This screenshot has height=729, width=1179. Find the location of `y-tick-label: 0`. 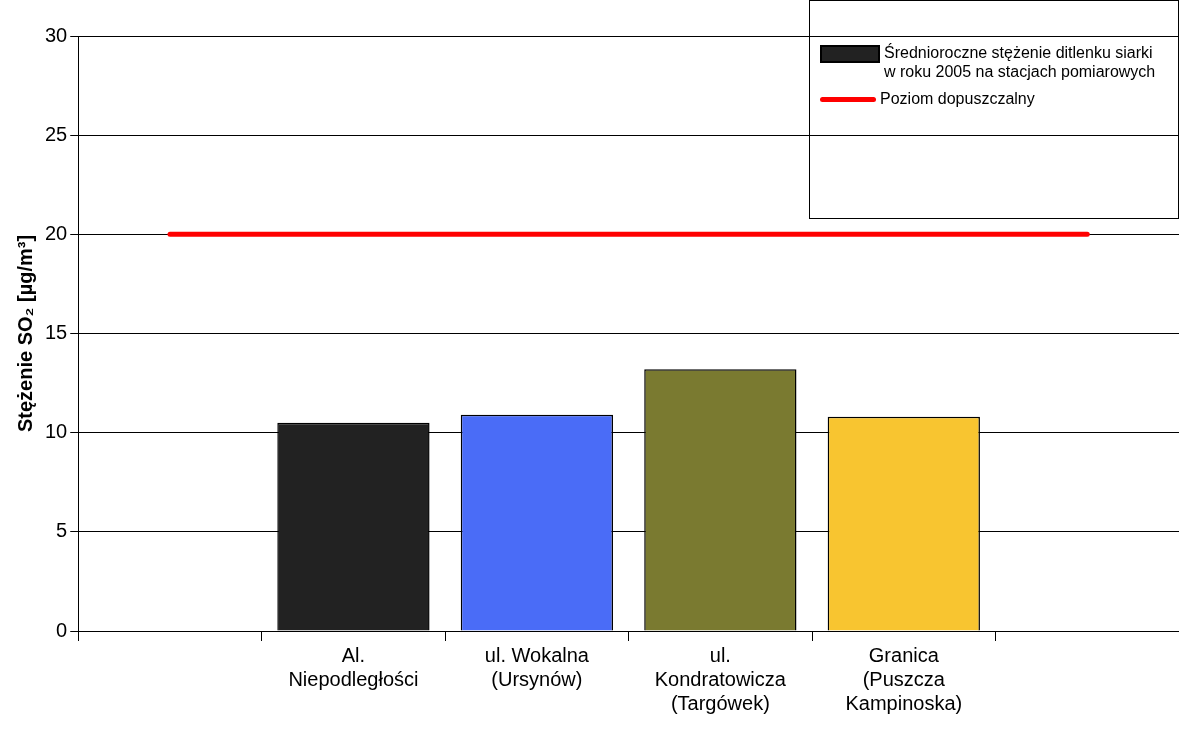

y-tick-label: 0 is located at coordinates (62, 629).